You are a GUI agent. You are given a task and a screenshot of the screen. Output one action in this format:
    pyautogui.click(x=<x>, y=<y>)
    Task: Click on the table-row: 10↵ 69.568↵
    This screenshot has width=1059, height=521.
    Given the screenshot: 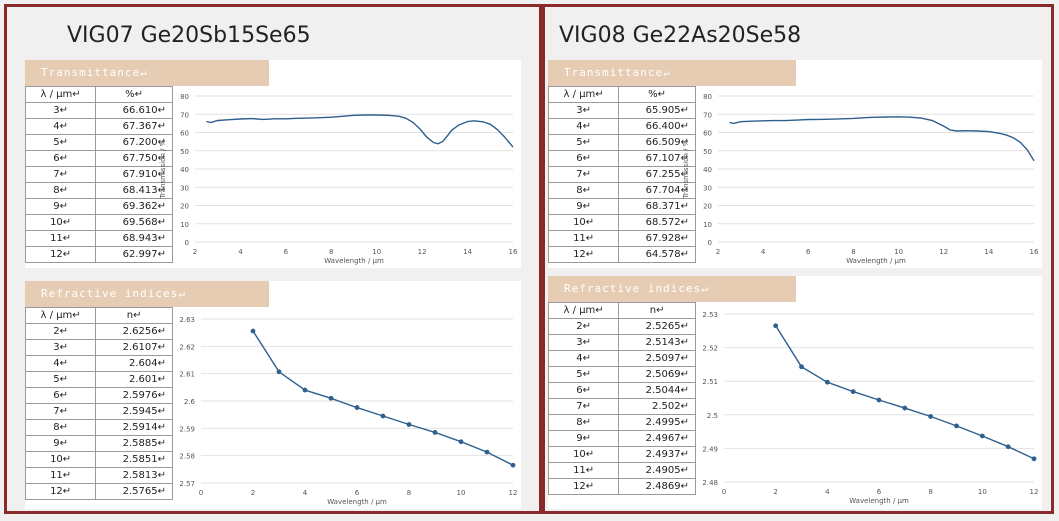 What is the action you would take?
    pyautogui.click(x=98, y=222)
    